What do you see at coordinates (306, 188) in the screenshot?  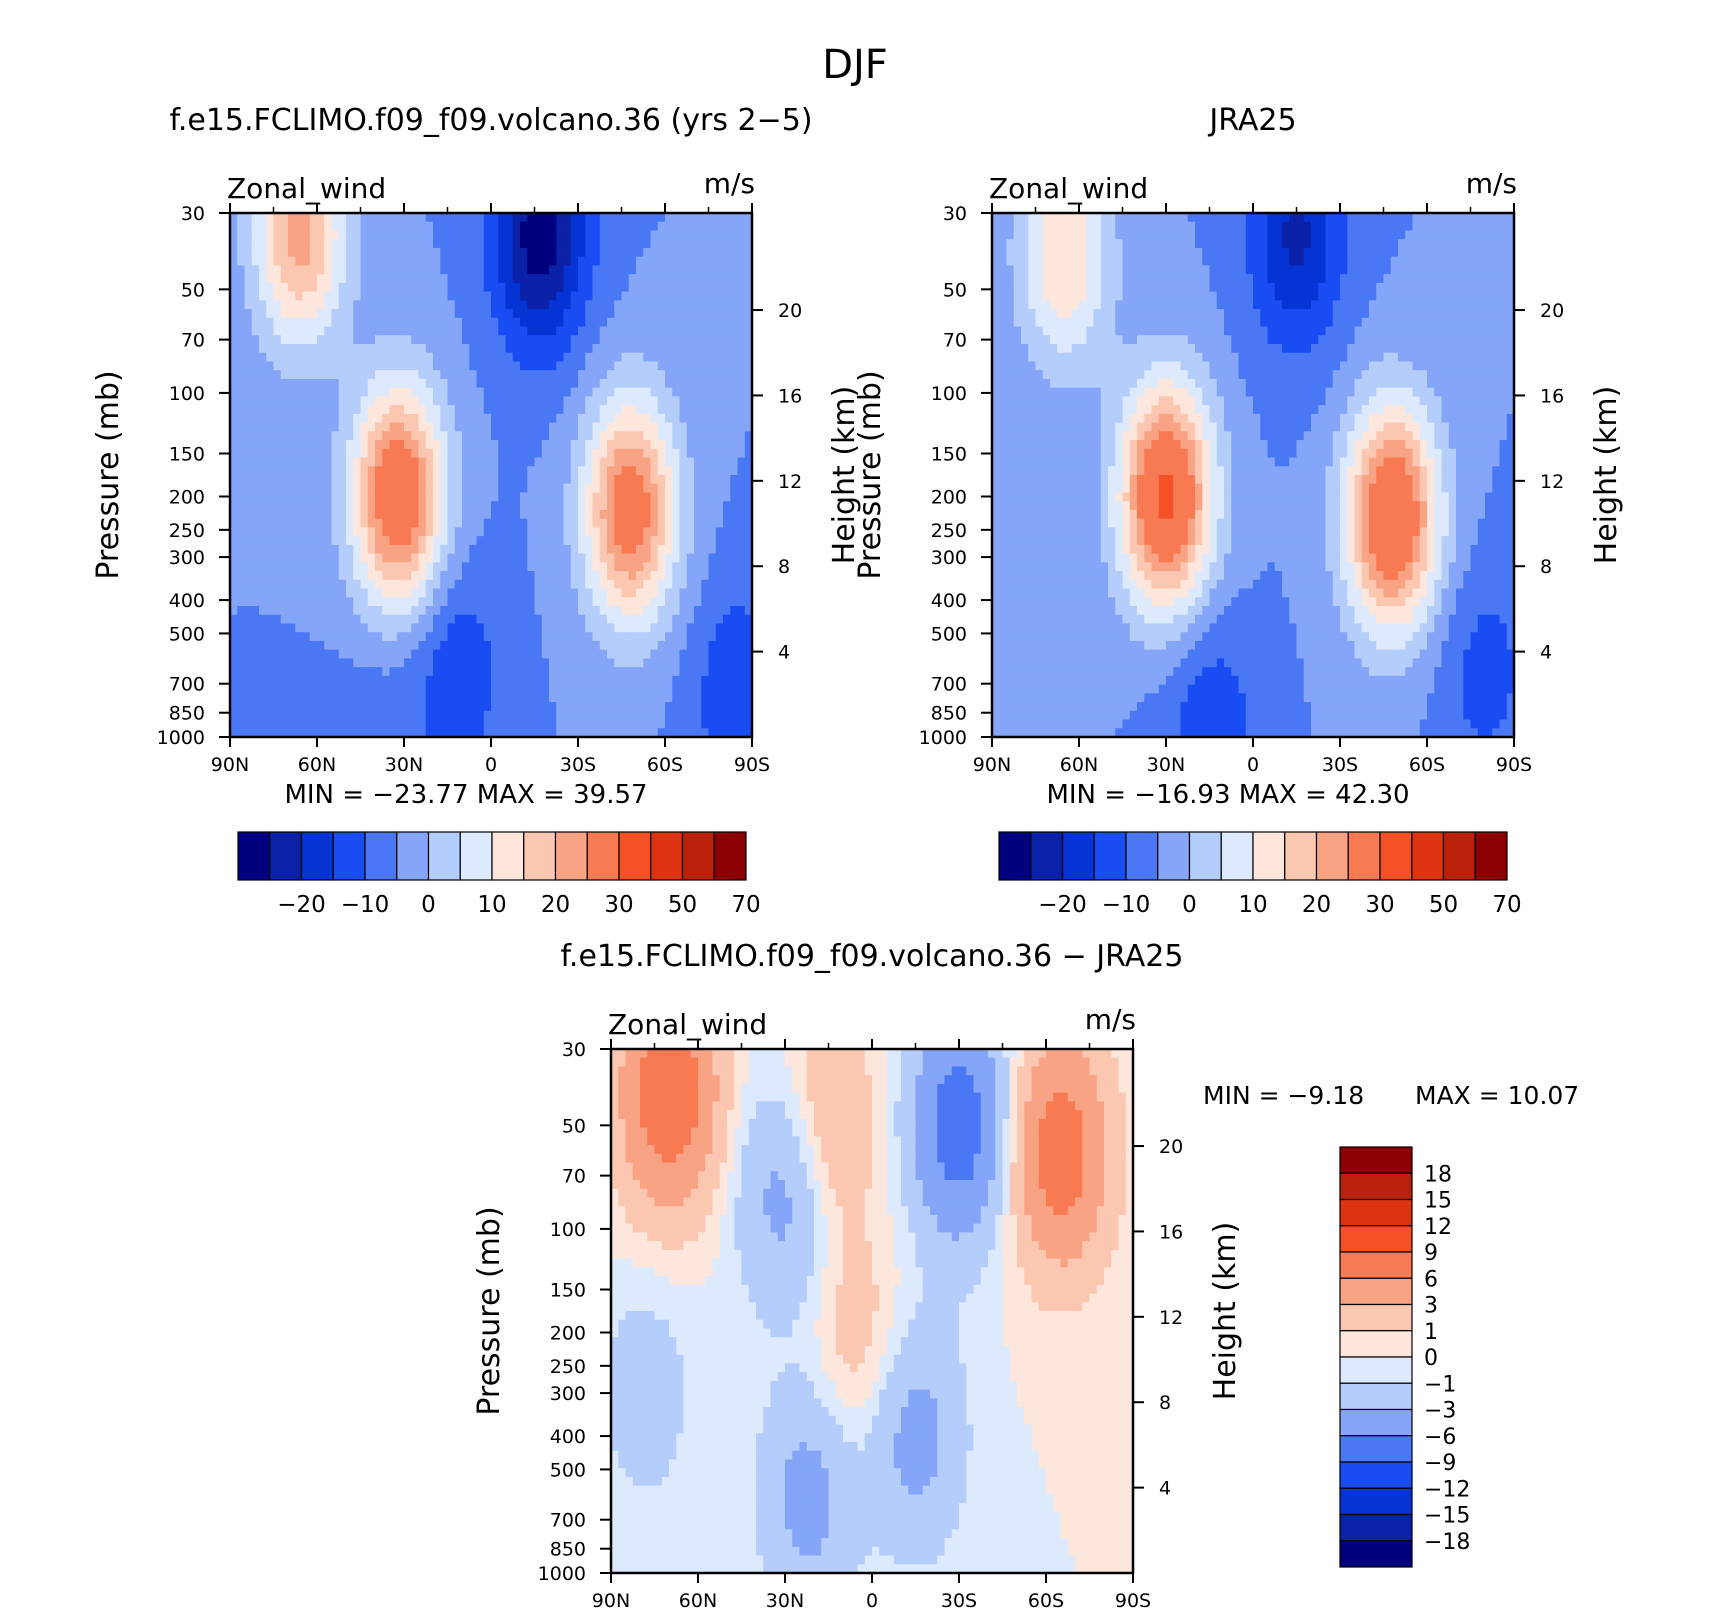 I see `variable-label: Zonal_wind` at bounding box center [306, 188].